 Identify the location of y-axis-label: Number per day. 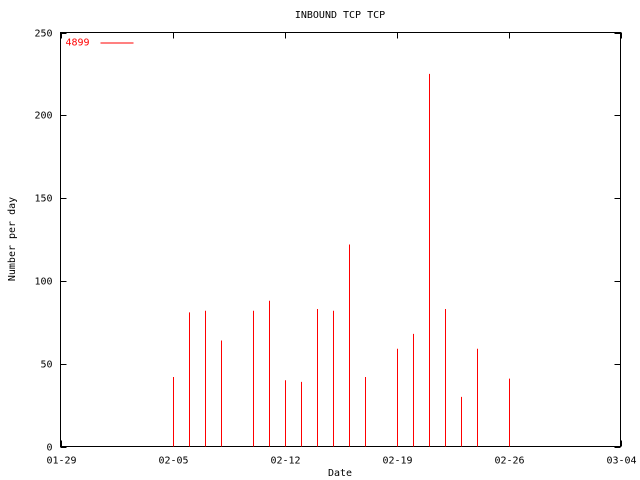
(12, 239).